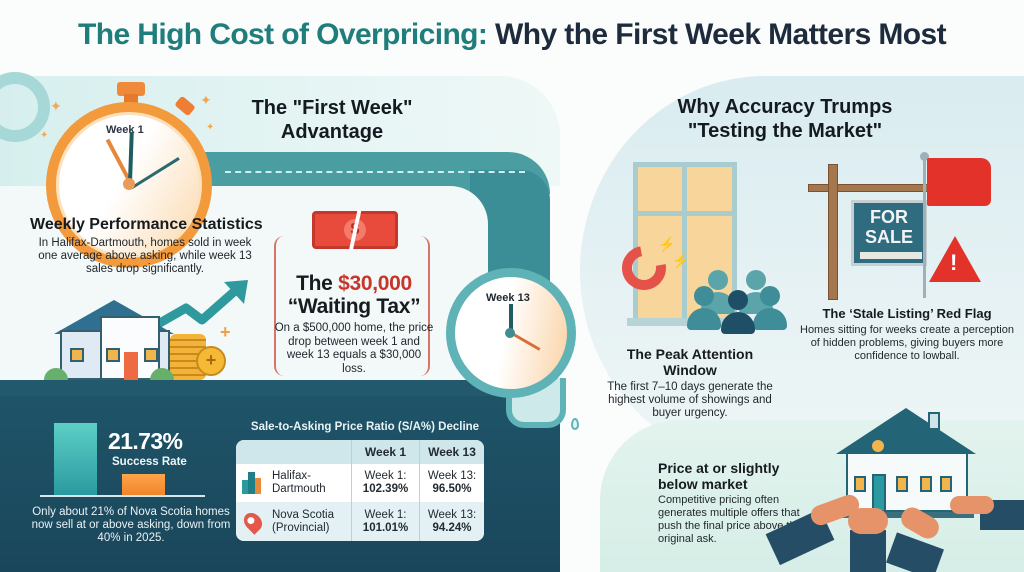  I want to click on road-dashes, so click(375, 172).